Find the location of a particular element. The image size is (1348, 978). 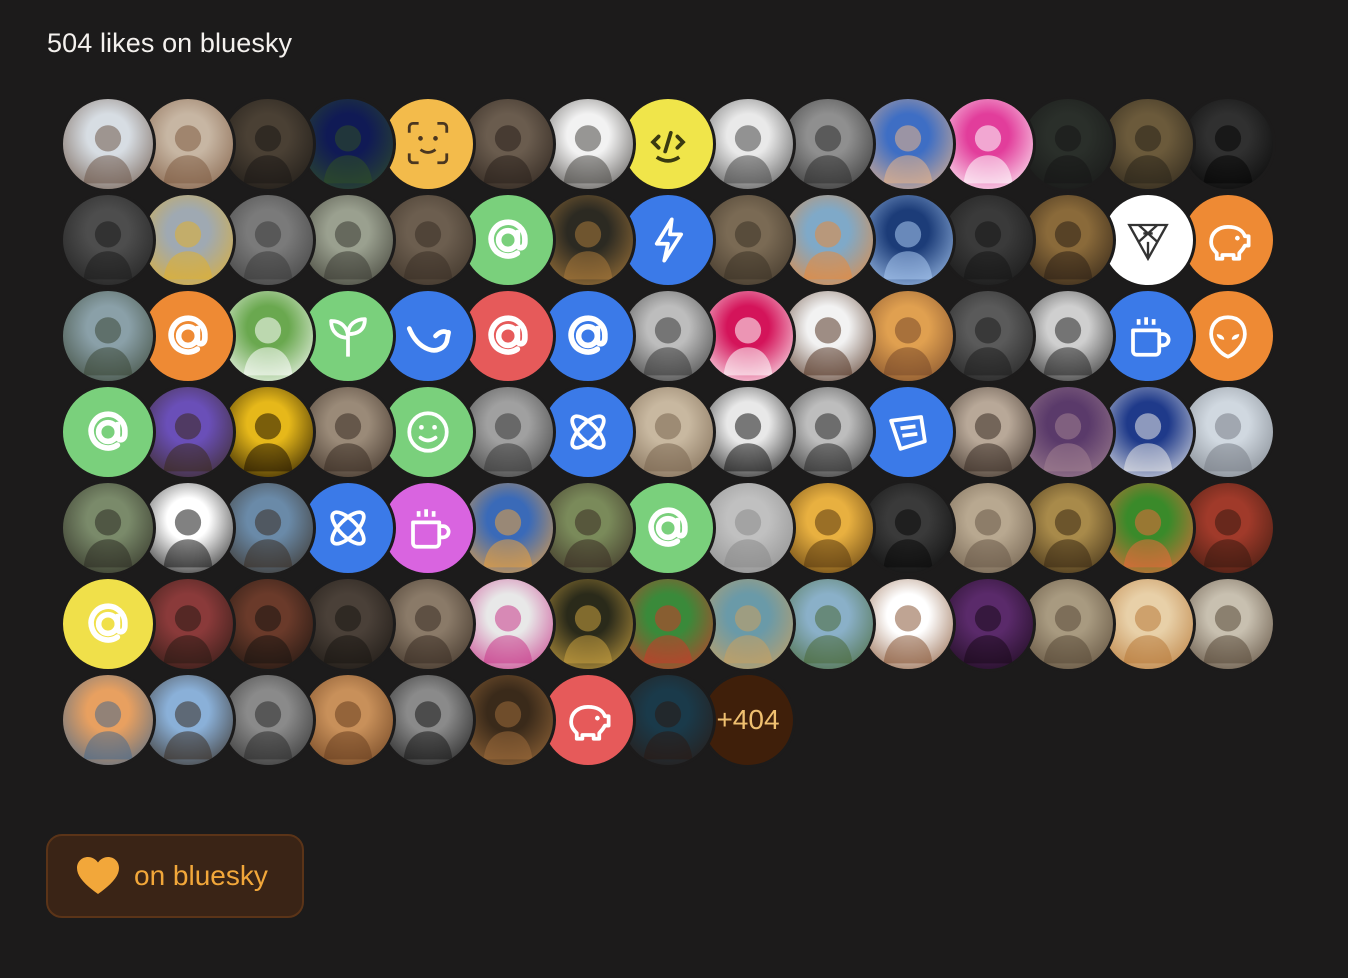

coffee-mug-icon is located at coordinates (1151, 337).